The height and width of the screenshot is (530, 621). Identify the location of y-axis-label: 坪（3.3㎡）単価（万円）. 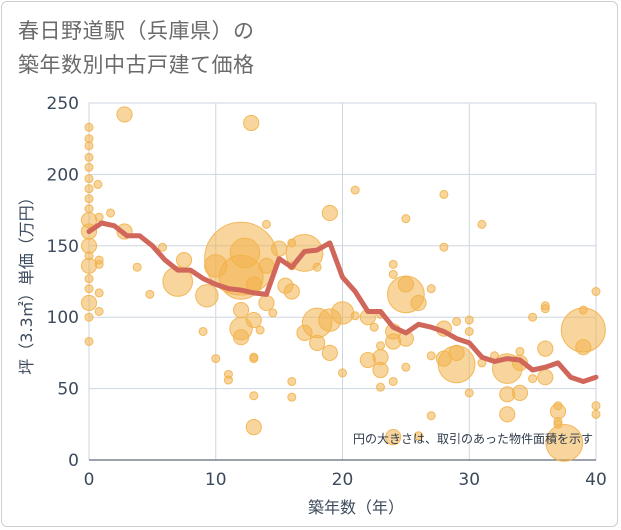
(26, 281).